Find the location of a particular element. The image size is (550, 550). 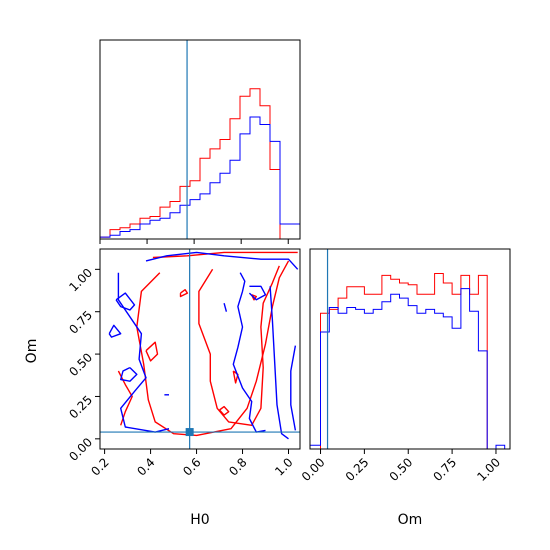

x-axis-label-om: Om is located at coordinates (410, 520).